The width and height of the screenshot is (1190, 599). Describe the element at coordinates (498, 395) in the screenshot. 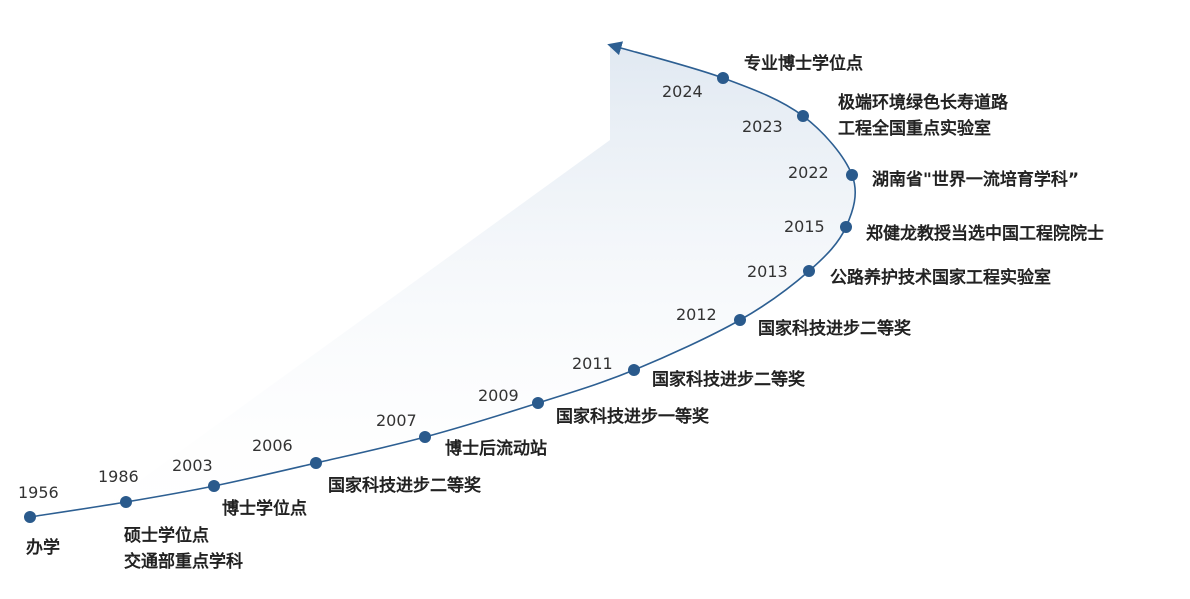

I see `milestone-year: 2009` at that location.